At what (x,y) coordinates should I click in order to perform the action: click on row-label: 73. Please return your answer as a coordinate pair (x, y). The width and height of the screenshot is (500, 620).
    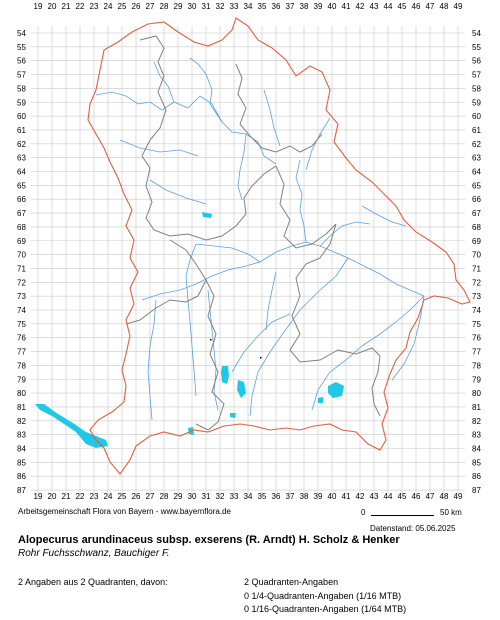
    Looking at the image, I should click on (21, 296).